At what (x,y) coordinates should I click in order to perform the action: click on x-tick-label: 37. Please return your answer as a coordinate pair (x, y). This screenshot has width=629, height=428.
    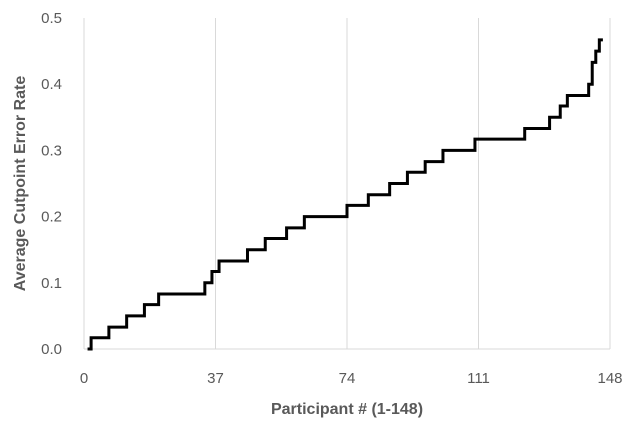
    Looking at the image, I should click on (215, 378).